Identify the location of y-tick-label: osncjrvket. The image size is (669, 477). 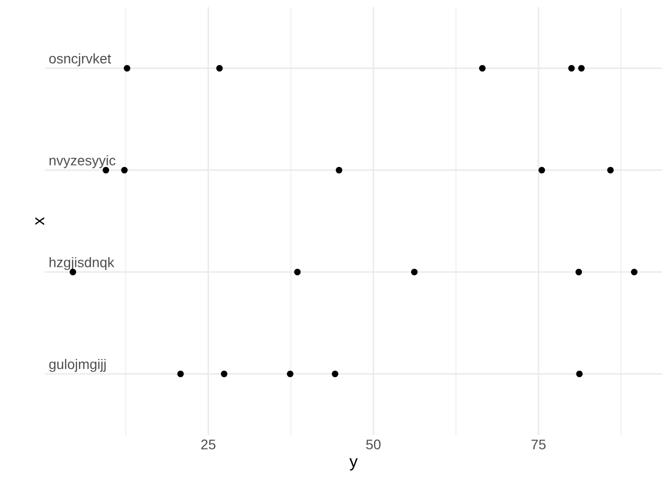
(80, 59).